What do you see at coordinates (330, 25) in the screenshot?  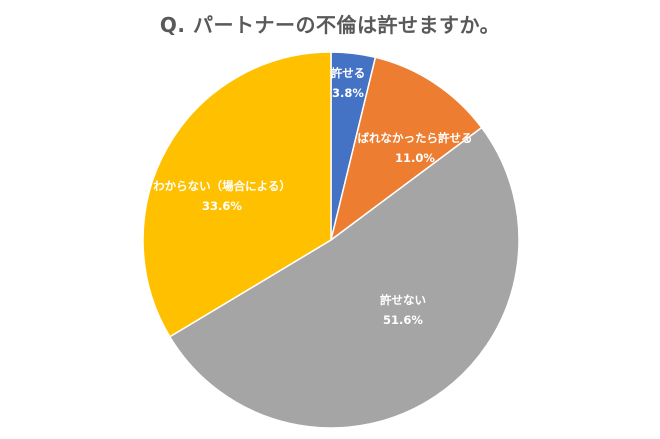 I see `chart-title: Q. パートナーの不倫は許せますか。` at bounding box center [330, 25].